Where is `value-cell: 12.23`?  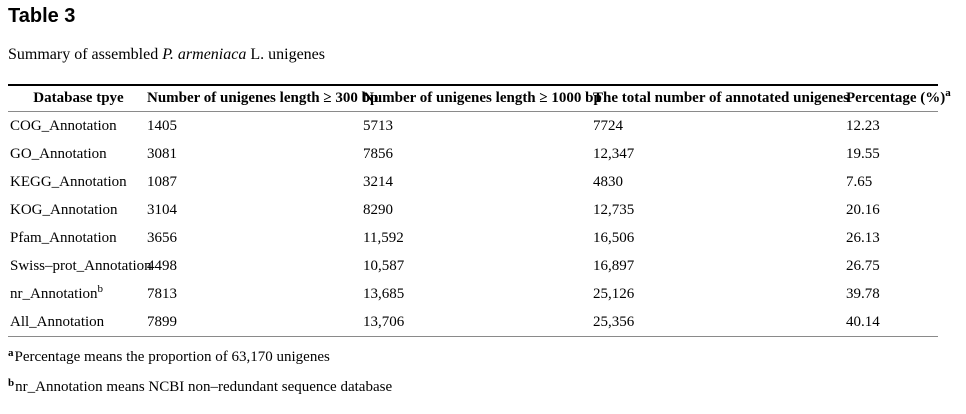 value-cell: 12.23 is located at coordinates (863, 125).